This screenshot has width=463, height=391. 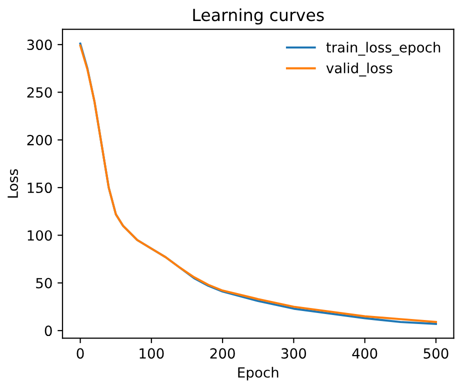 I want to click on y-tick-label: 200, so click(x=39, y=140).